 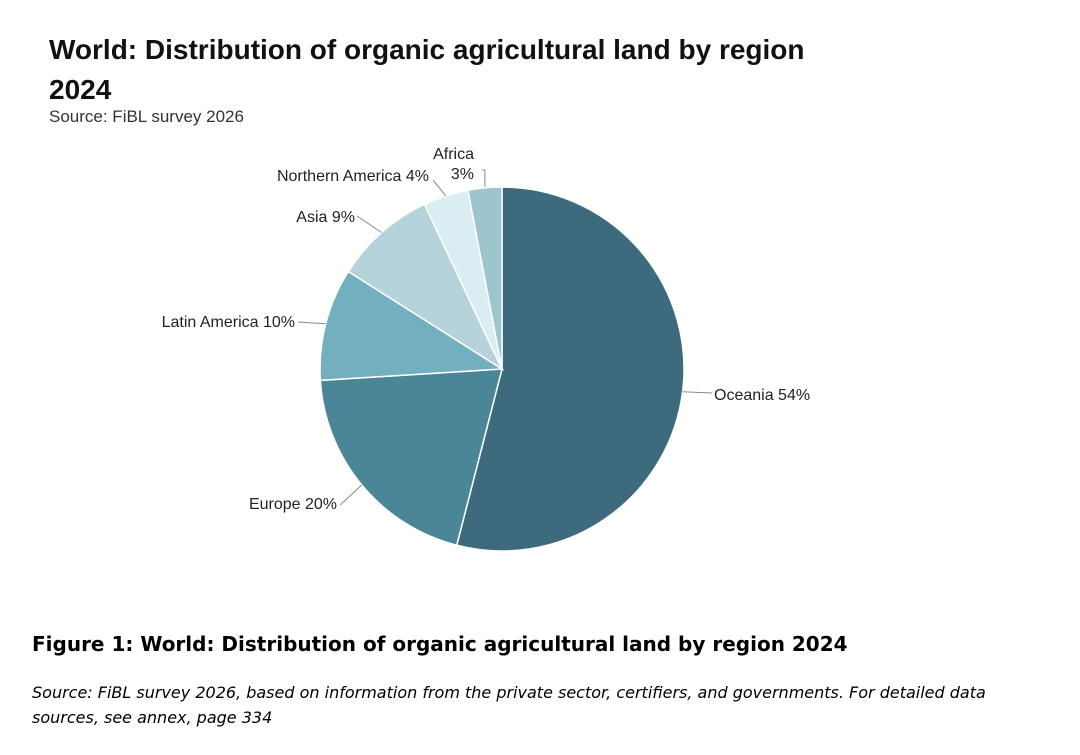 What do you see at coordinates (570, 369) in the screenshot?
I see `pie-slice-oceania` at bounding box center [570, 369].